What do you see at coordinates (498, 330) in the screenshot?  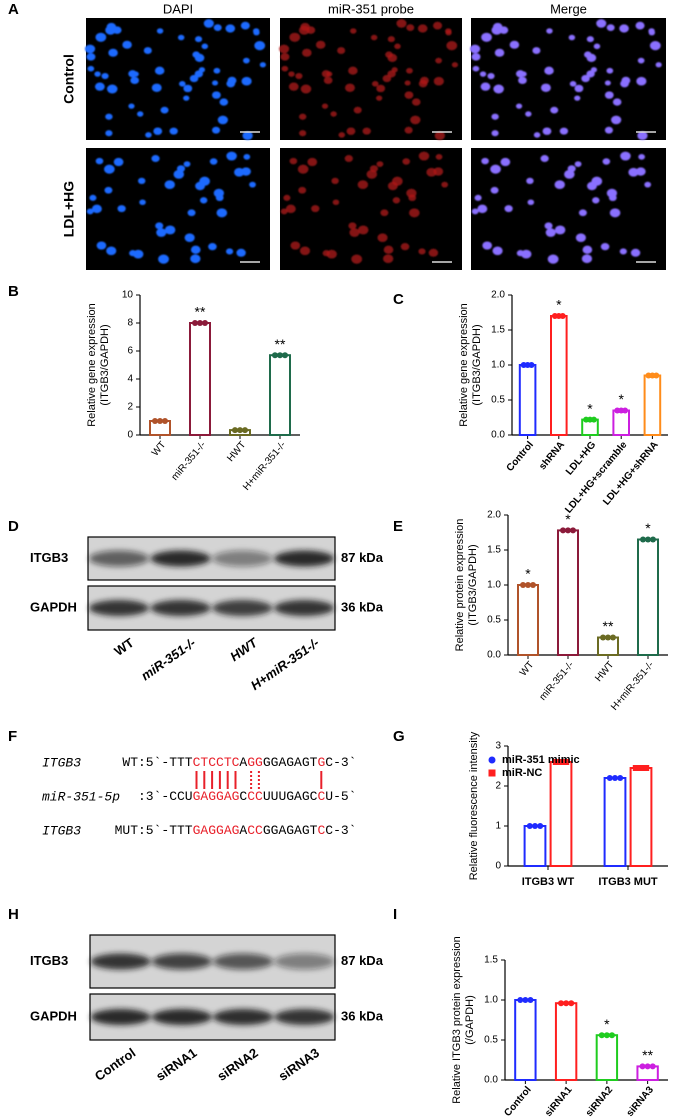 I see `y-tick-label: 1.5` at bounding box center [498, 330].